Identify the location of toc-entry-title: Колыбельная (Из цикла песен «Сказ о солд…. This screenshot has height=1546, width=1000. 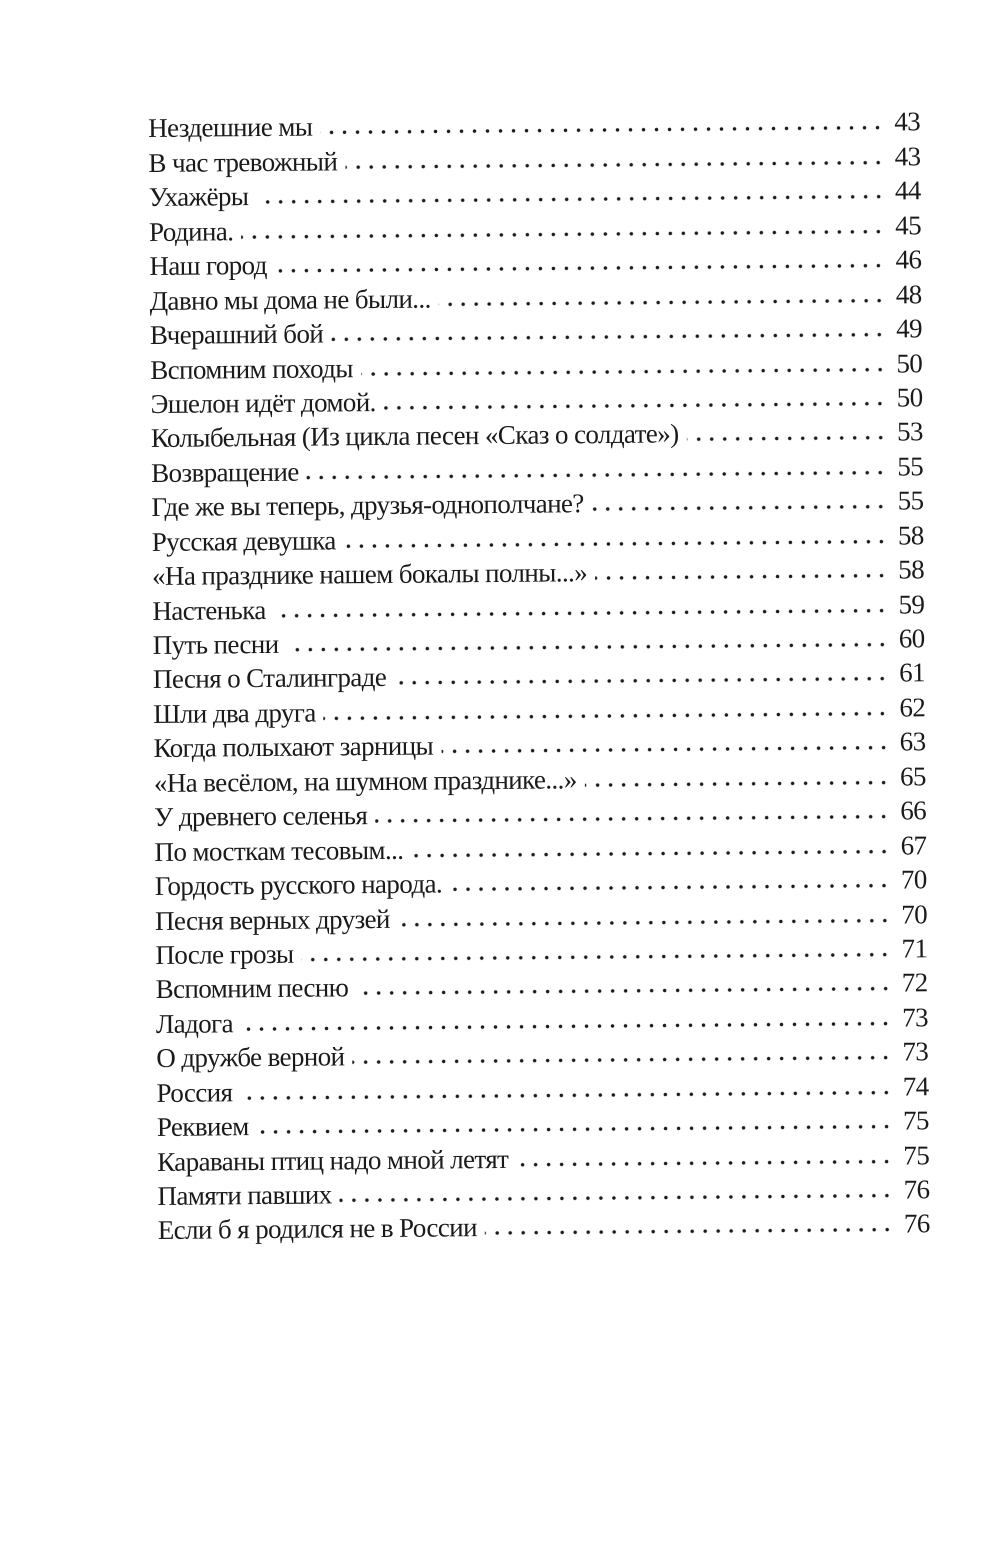
(414, 436).